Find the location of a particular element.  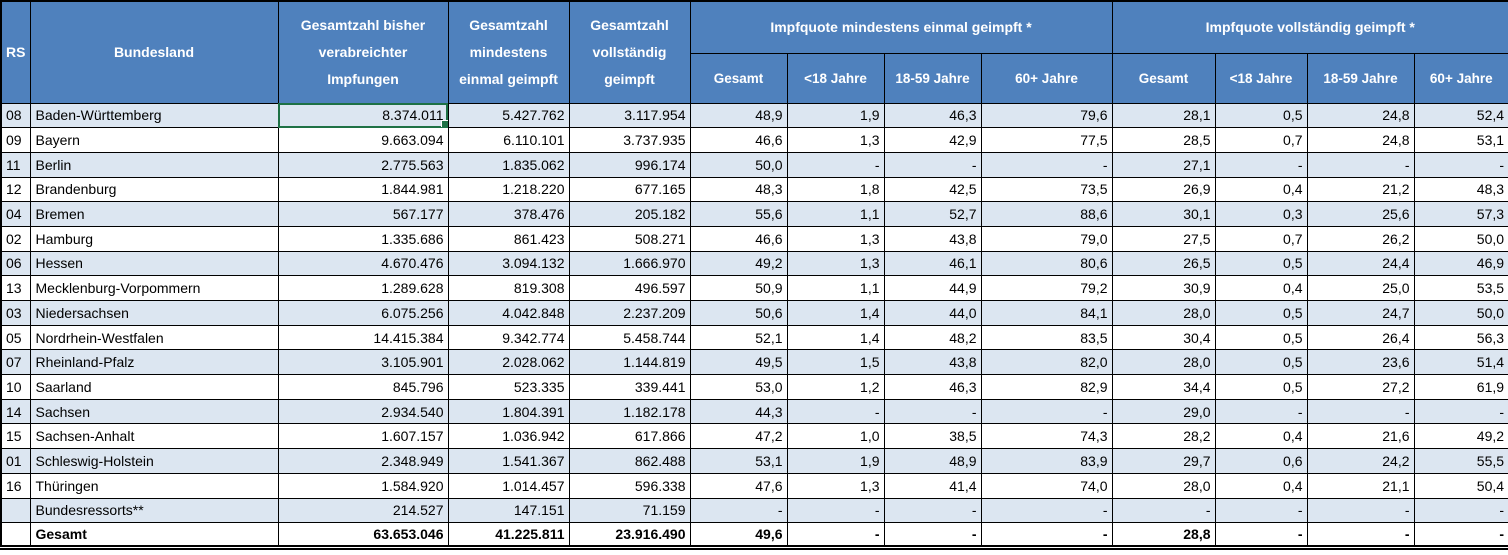

cell-value: 214.527 is located at coordinates (363, 510).